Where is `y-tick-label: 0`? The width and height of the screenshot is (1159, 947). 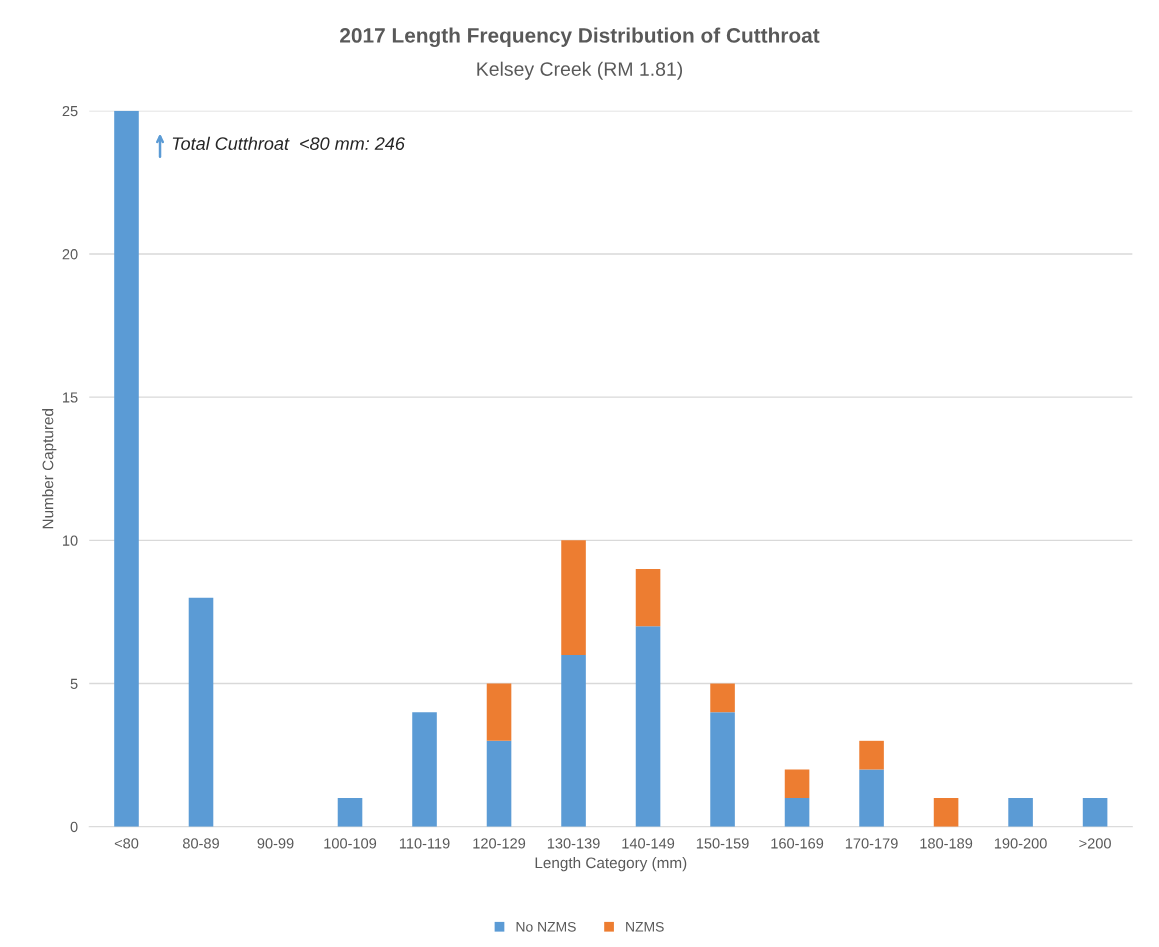
y-tick-label: 0 is located at coordinates (74, 827).